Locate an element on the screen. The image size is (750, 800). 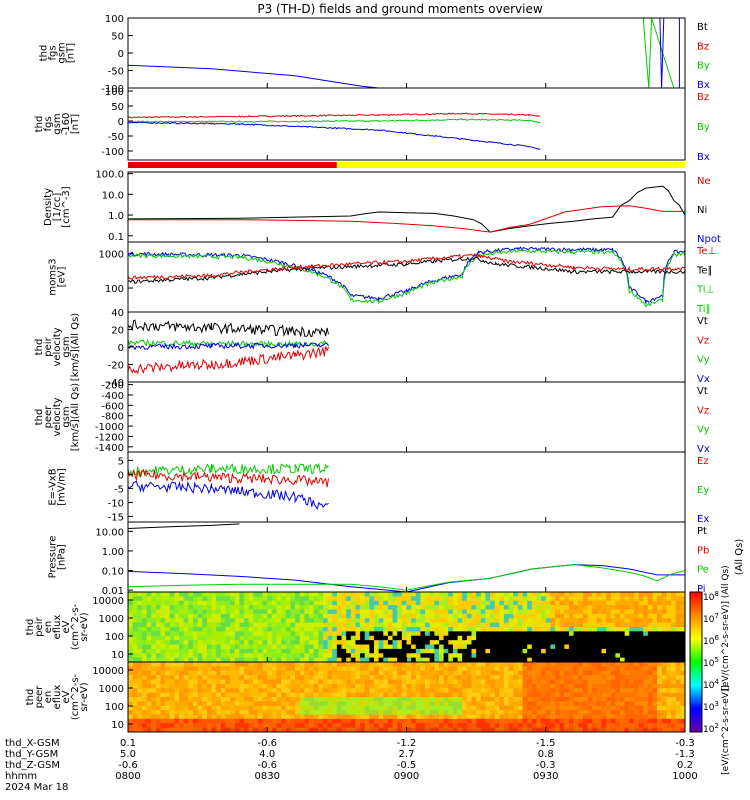
x-axis-value: 0.8 is located at coordinates (546, 754).